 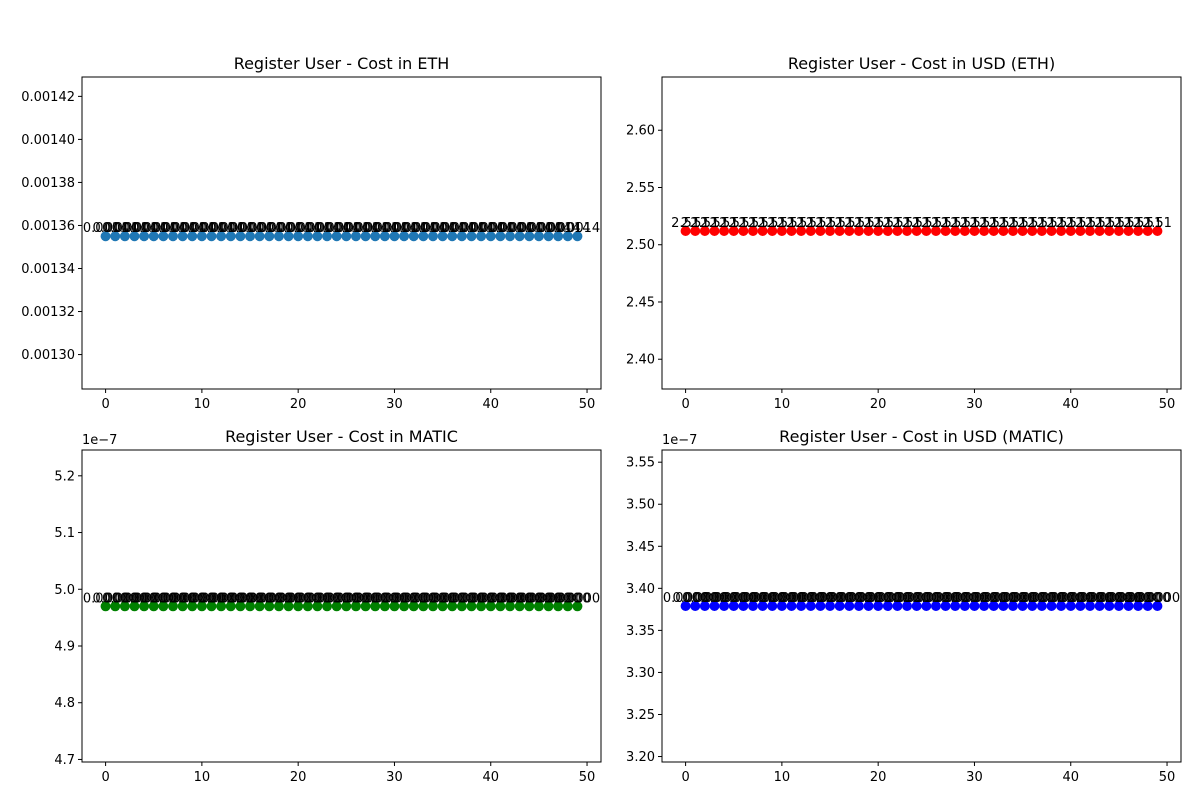 I want to click on y-tick-label: 0.00138, so click(x=48, y=183).